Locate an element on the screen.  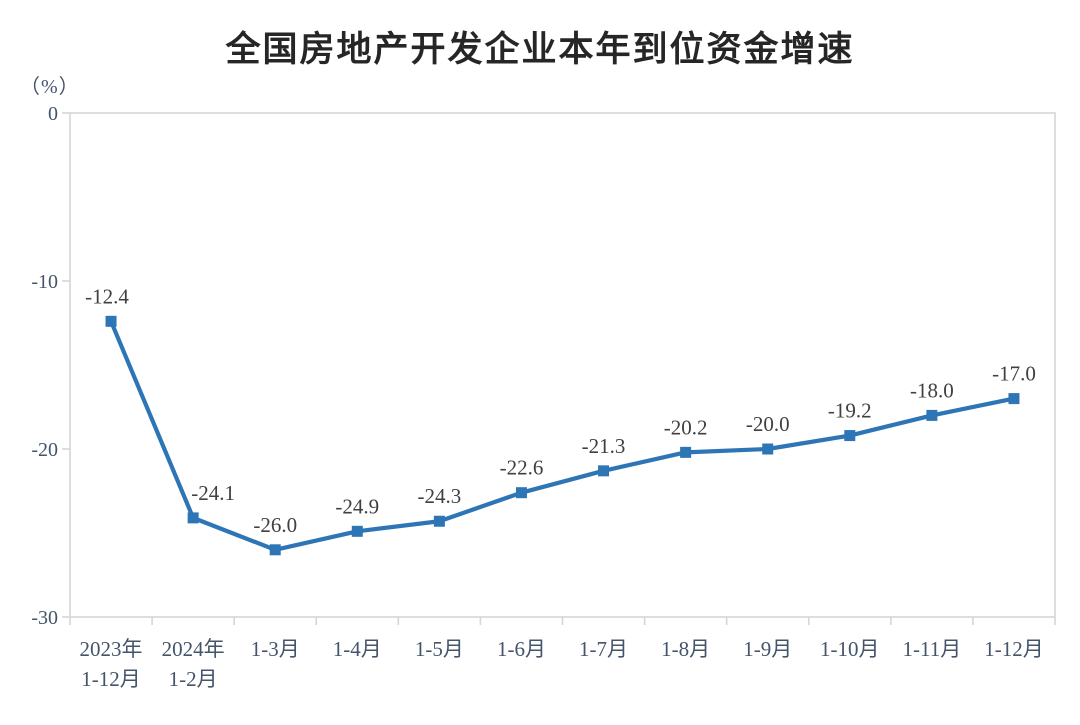
data-point-label: -24.1 is located at coordinates (213, 493).